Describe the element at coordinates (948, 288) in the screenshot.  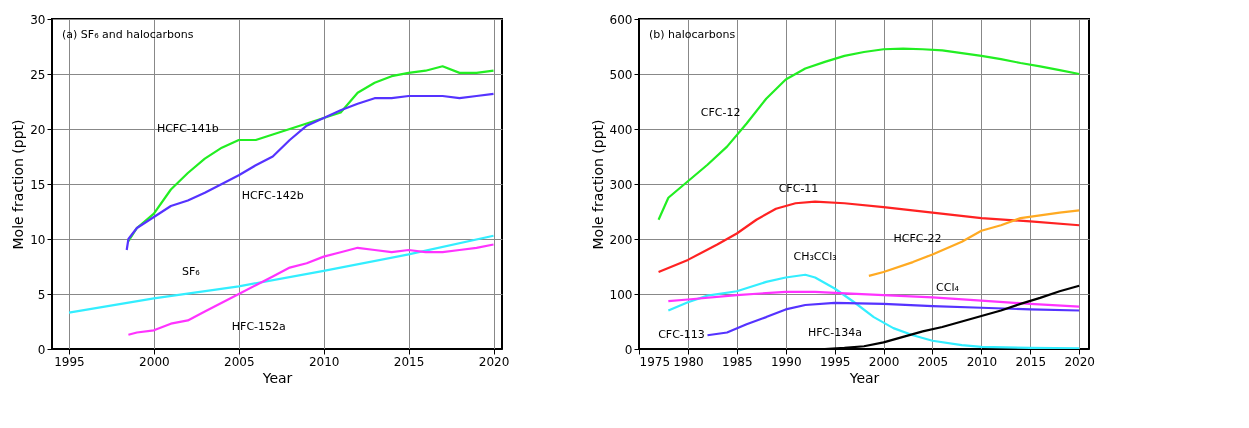
I see `series-label: CCl₄` at that location.